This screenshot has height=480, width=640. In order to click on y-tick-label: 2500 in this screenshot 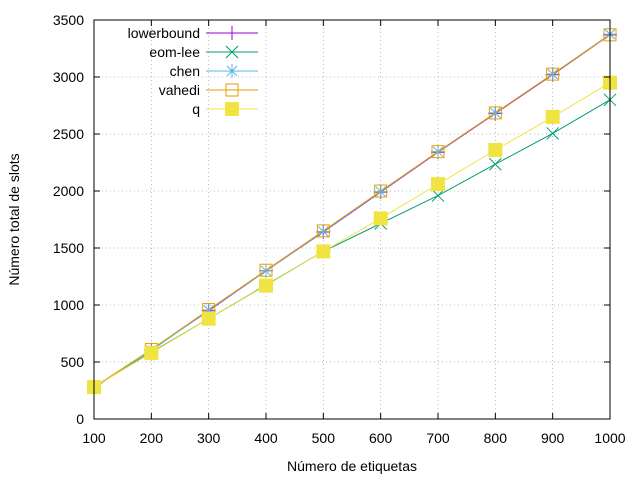, I will do `click(68, 134)`.